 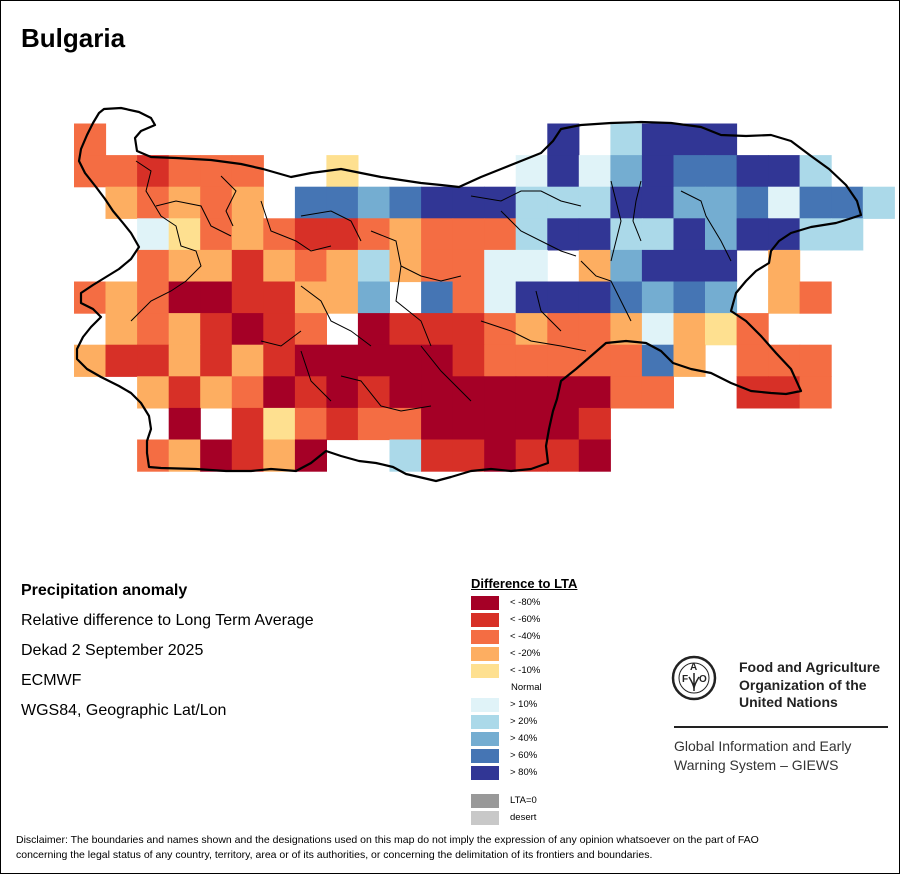 I want to click on legend-label: desert, so click(x=523, y=817).